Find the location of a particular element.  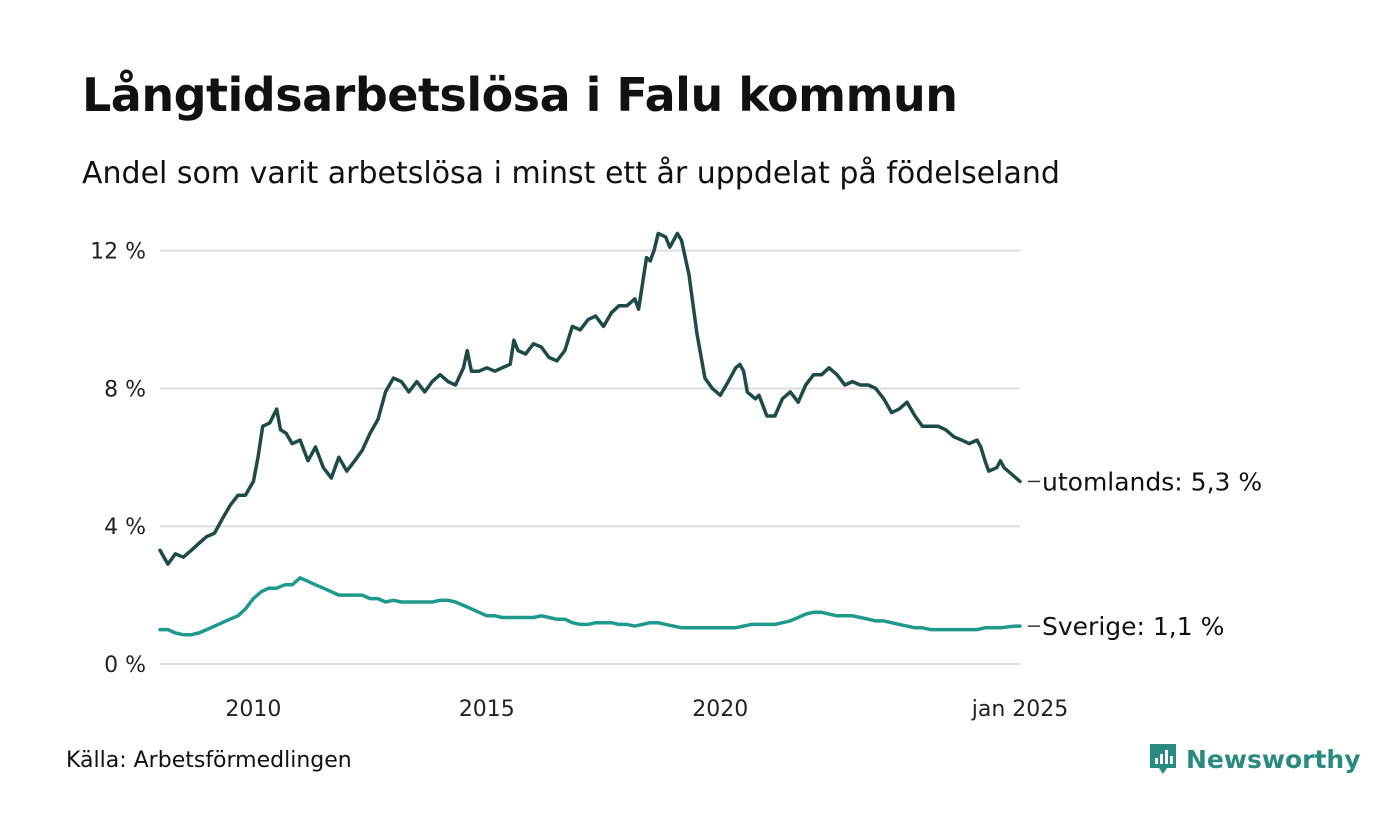

y-axis-ticks: 0 % 4 % 8 % 12 % is located at coordinates (118, 459).